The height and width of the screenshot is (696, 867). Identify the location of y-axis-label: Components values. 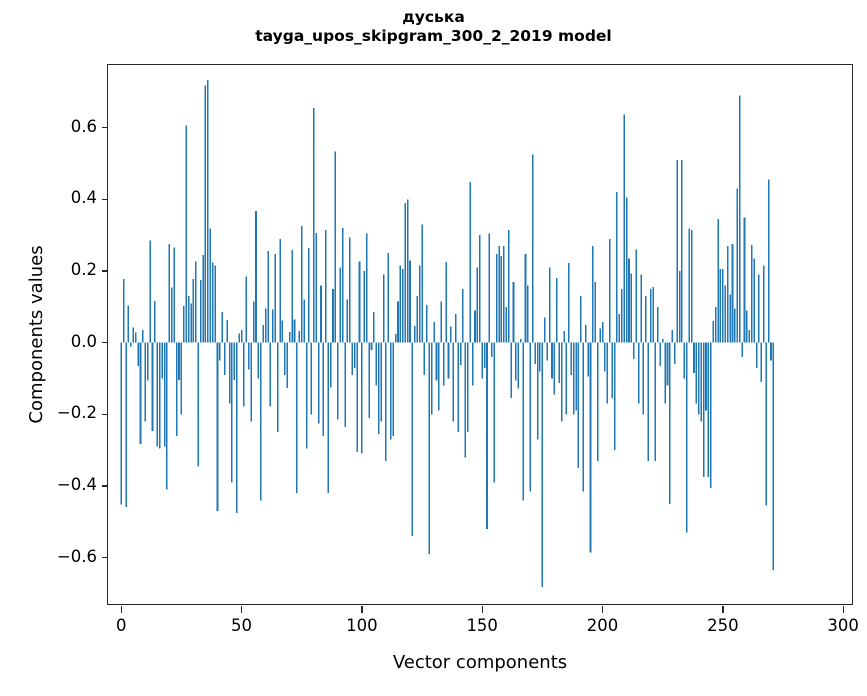
(36, 334).